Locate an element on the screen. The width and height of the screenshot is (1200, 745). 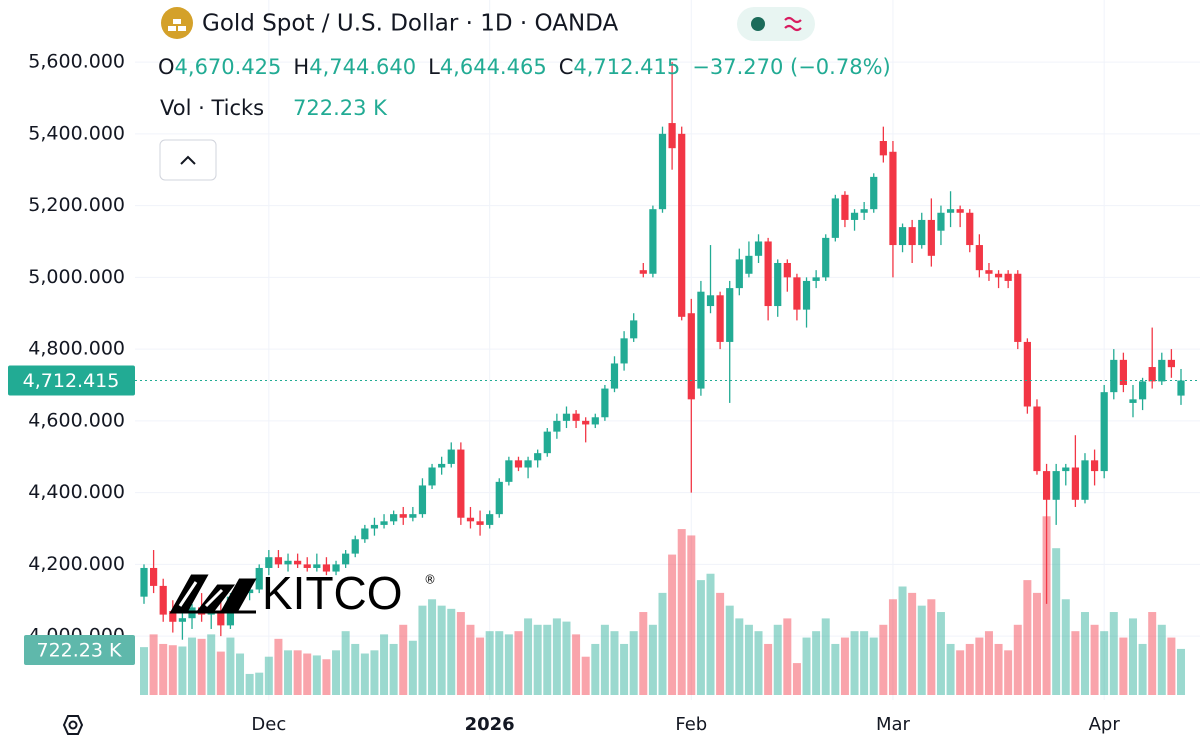
status-dot is located at coordinates (758, 24).